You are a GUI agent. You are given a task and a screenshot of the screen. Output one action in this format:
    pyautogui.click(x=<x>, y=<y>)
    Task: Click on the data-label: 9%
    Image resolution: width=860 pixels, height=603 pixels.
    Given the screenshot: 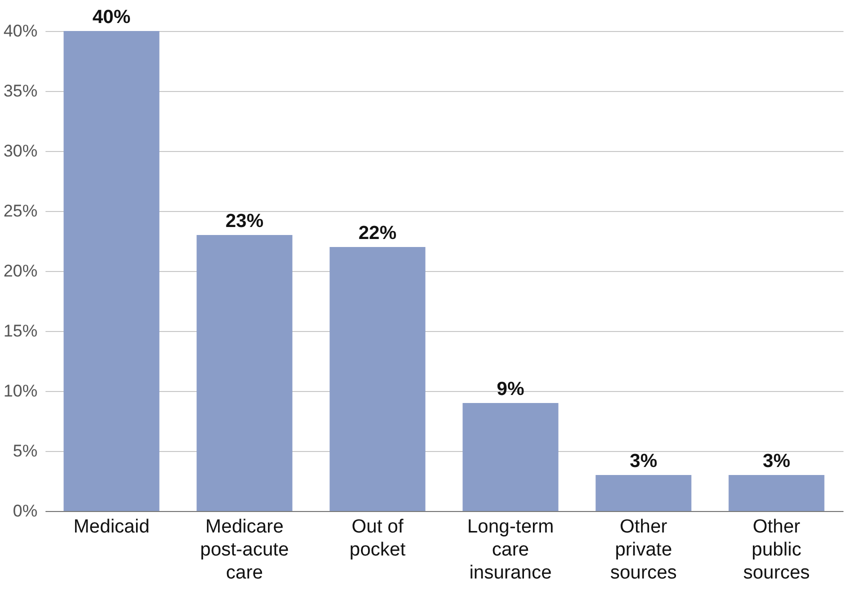 What is the action you would take?
    pyautogui.click(x=510, y=389)
    